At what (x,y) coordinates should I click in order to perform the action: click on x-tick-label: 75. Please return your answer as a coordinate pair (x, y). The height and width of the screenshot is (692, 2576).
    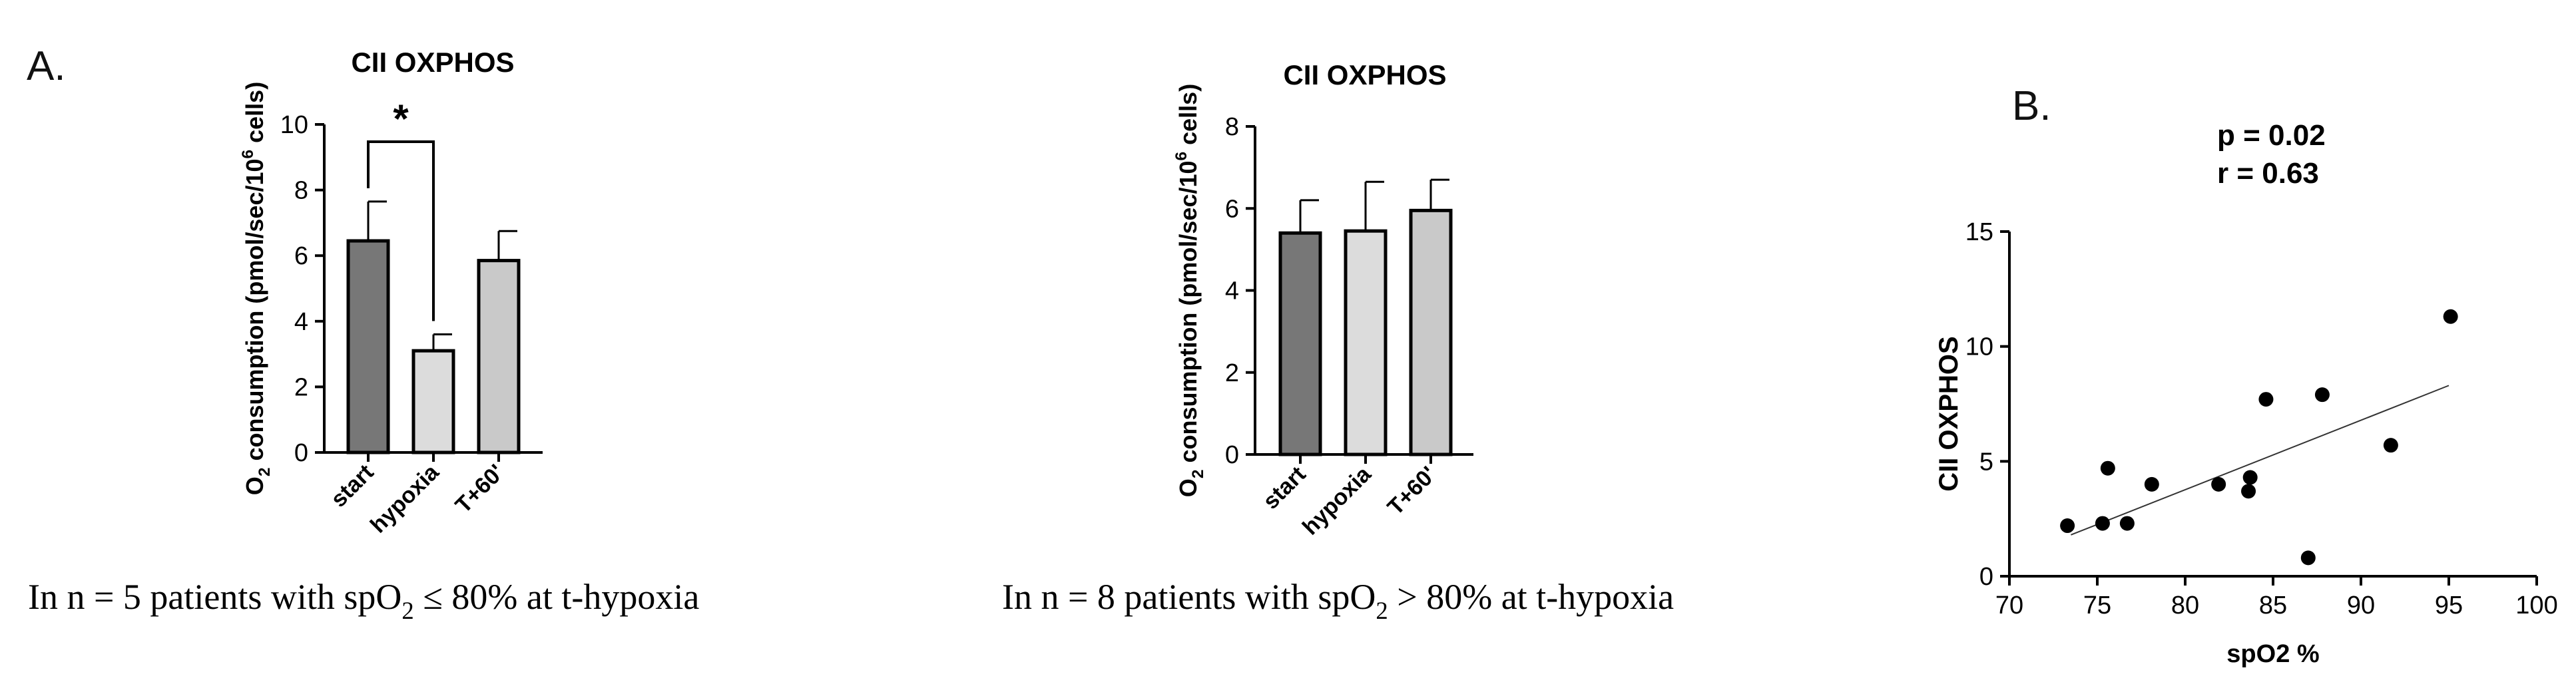
    Looking at the image, I should click on (2097, 605).